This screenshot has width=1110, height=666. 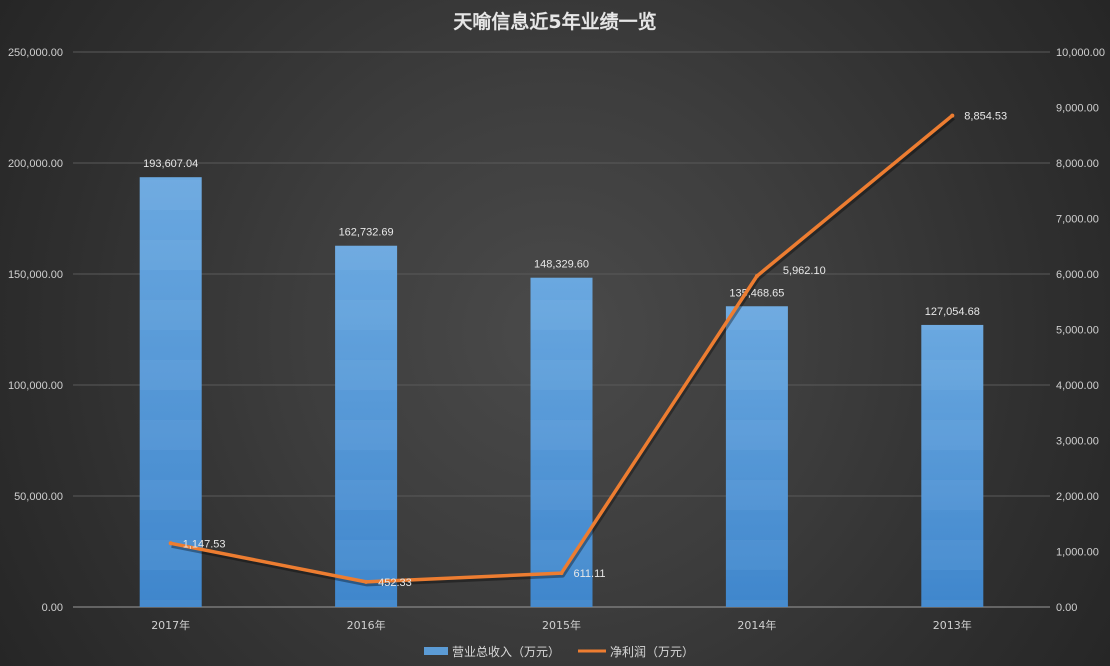 I want to click on bar-data-label: 148,329.60, so click(x=561, y=265).